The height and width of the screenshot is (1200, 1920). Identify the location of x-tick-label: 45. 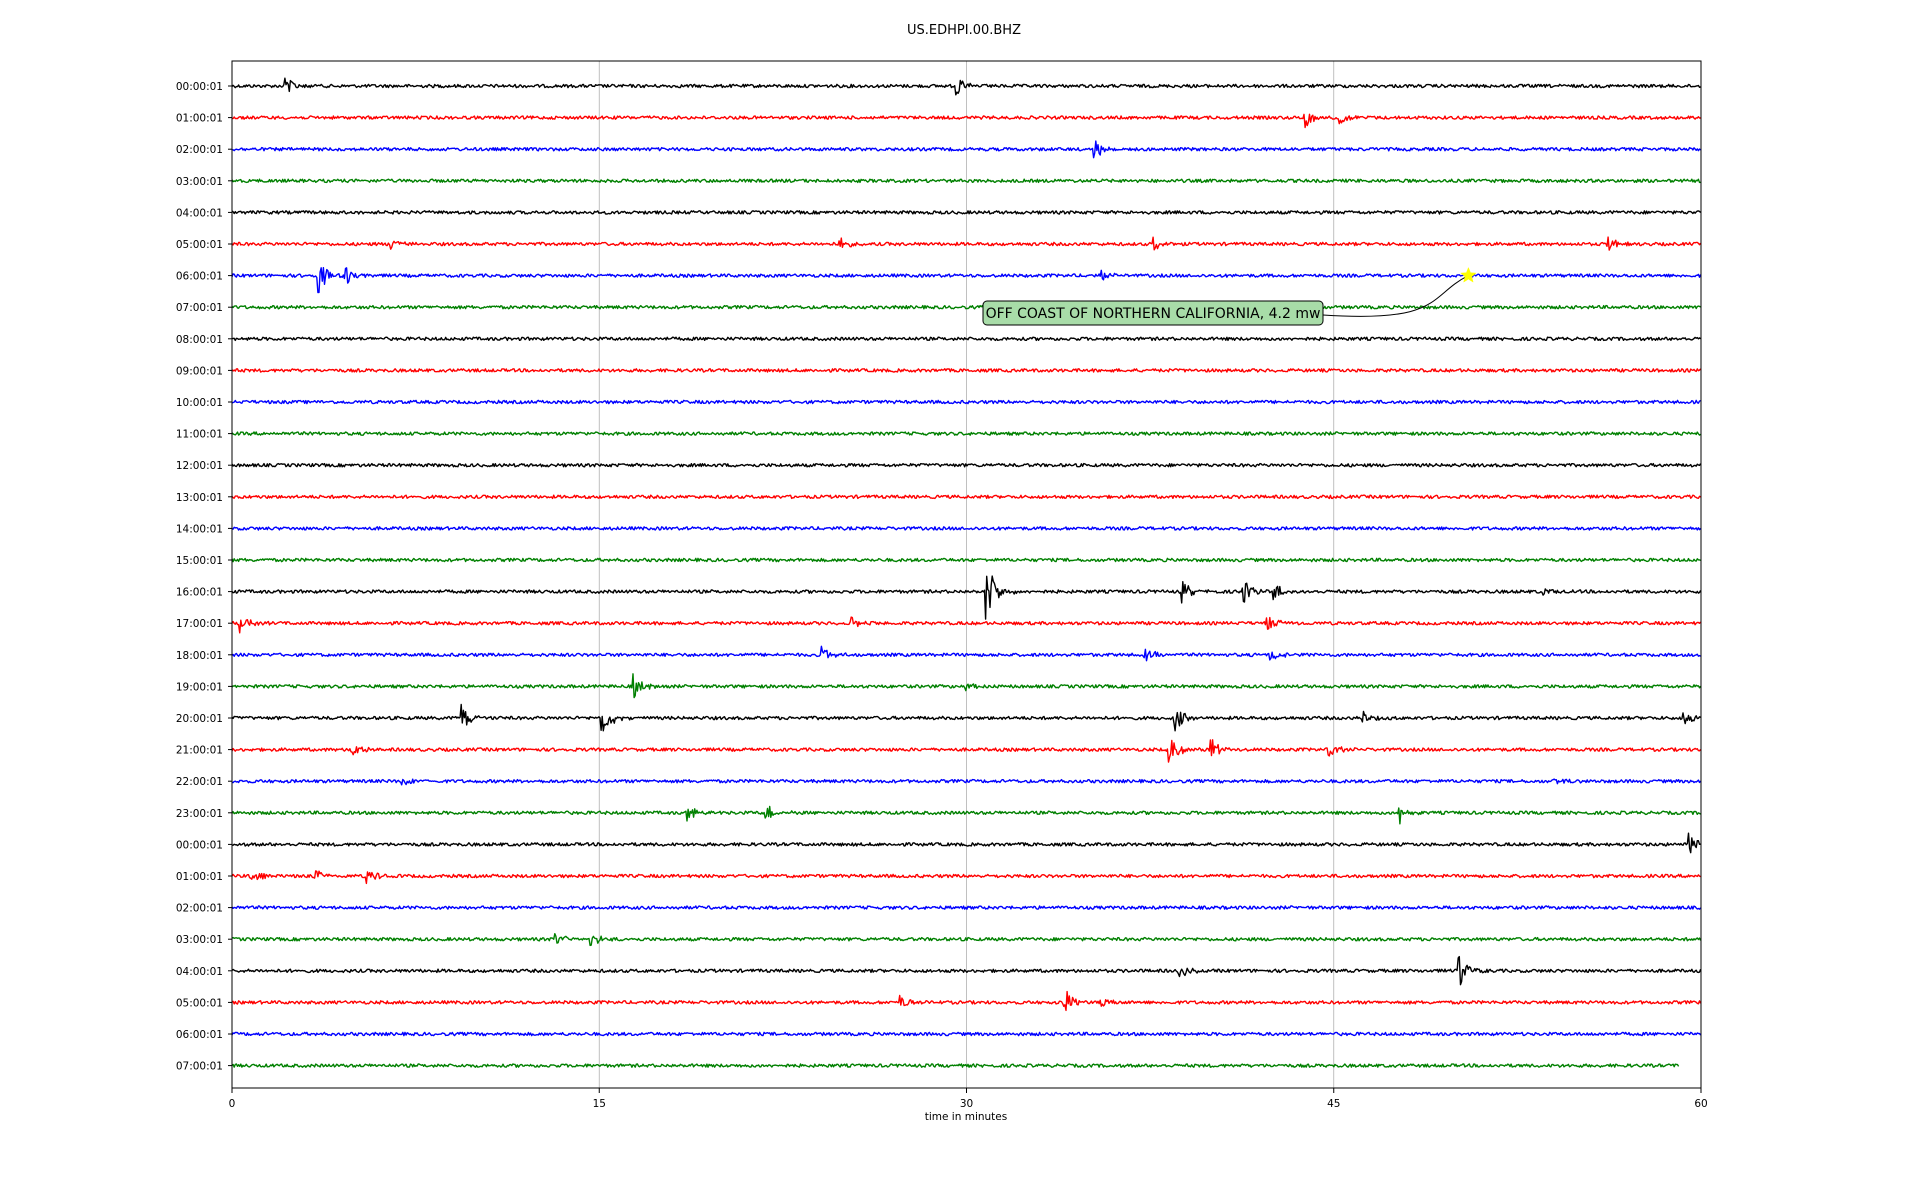
(1333, 1104).